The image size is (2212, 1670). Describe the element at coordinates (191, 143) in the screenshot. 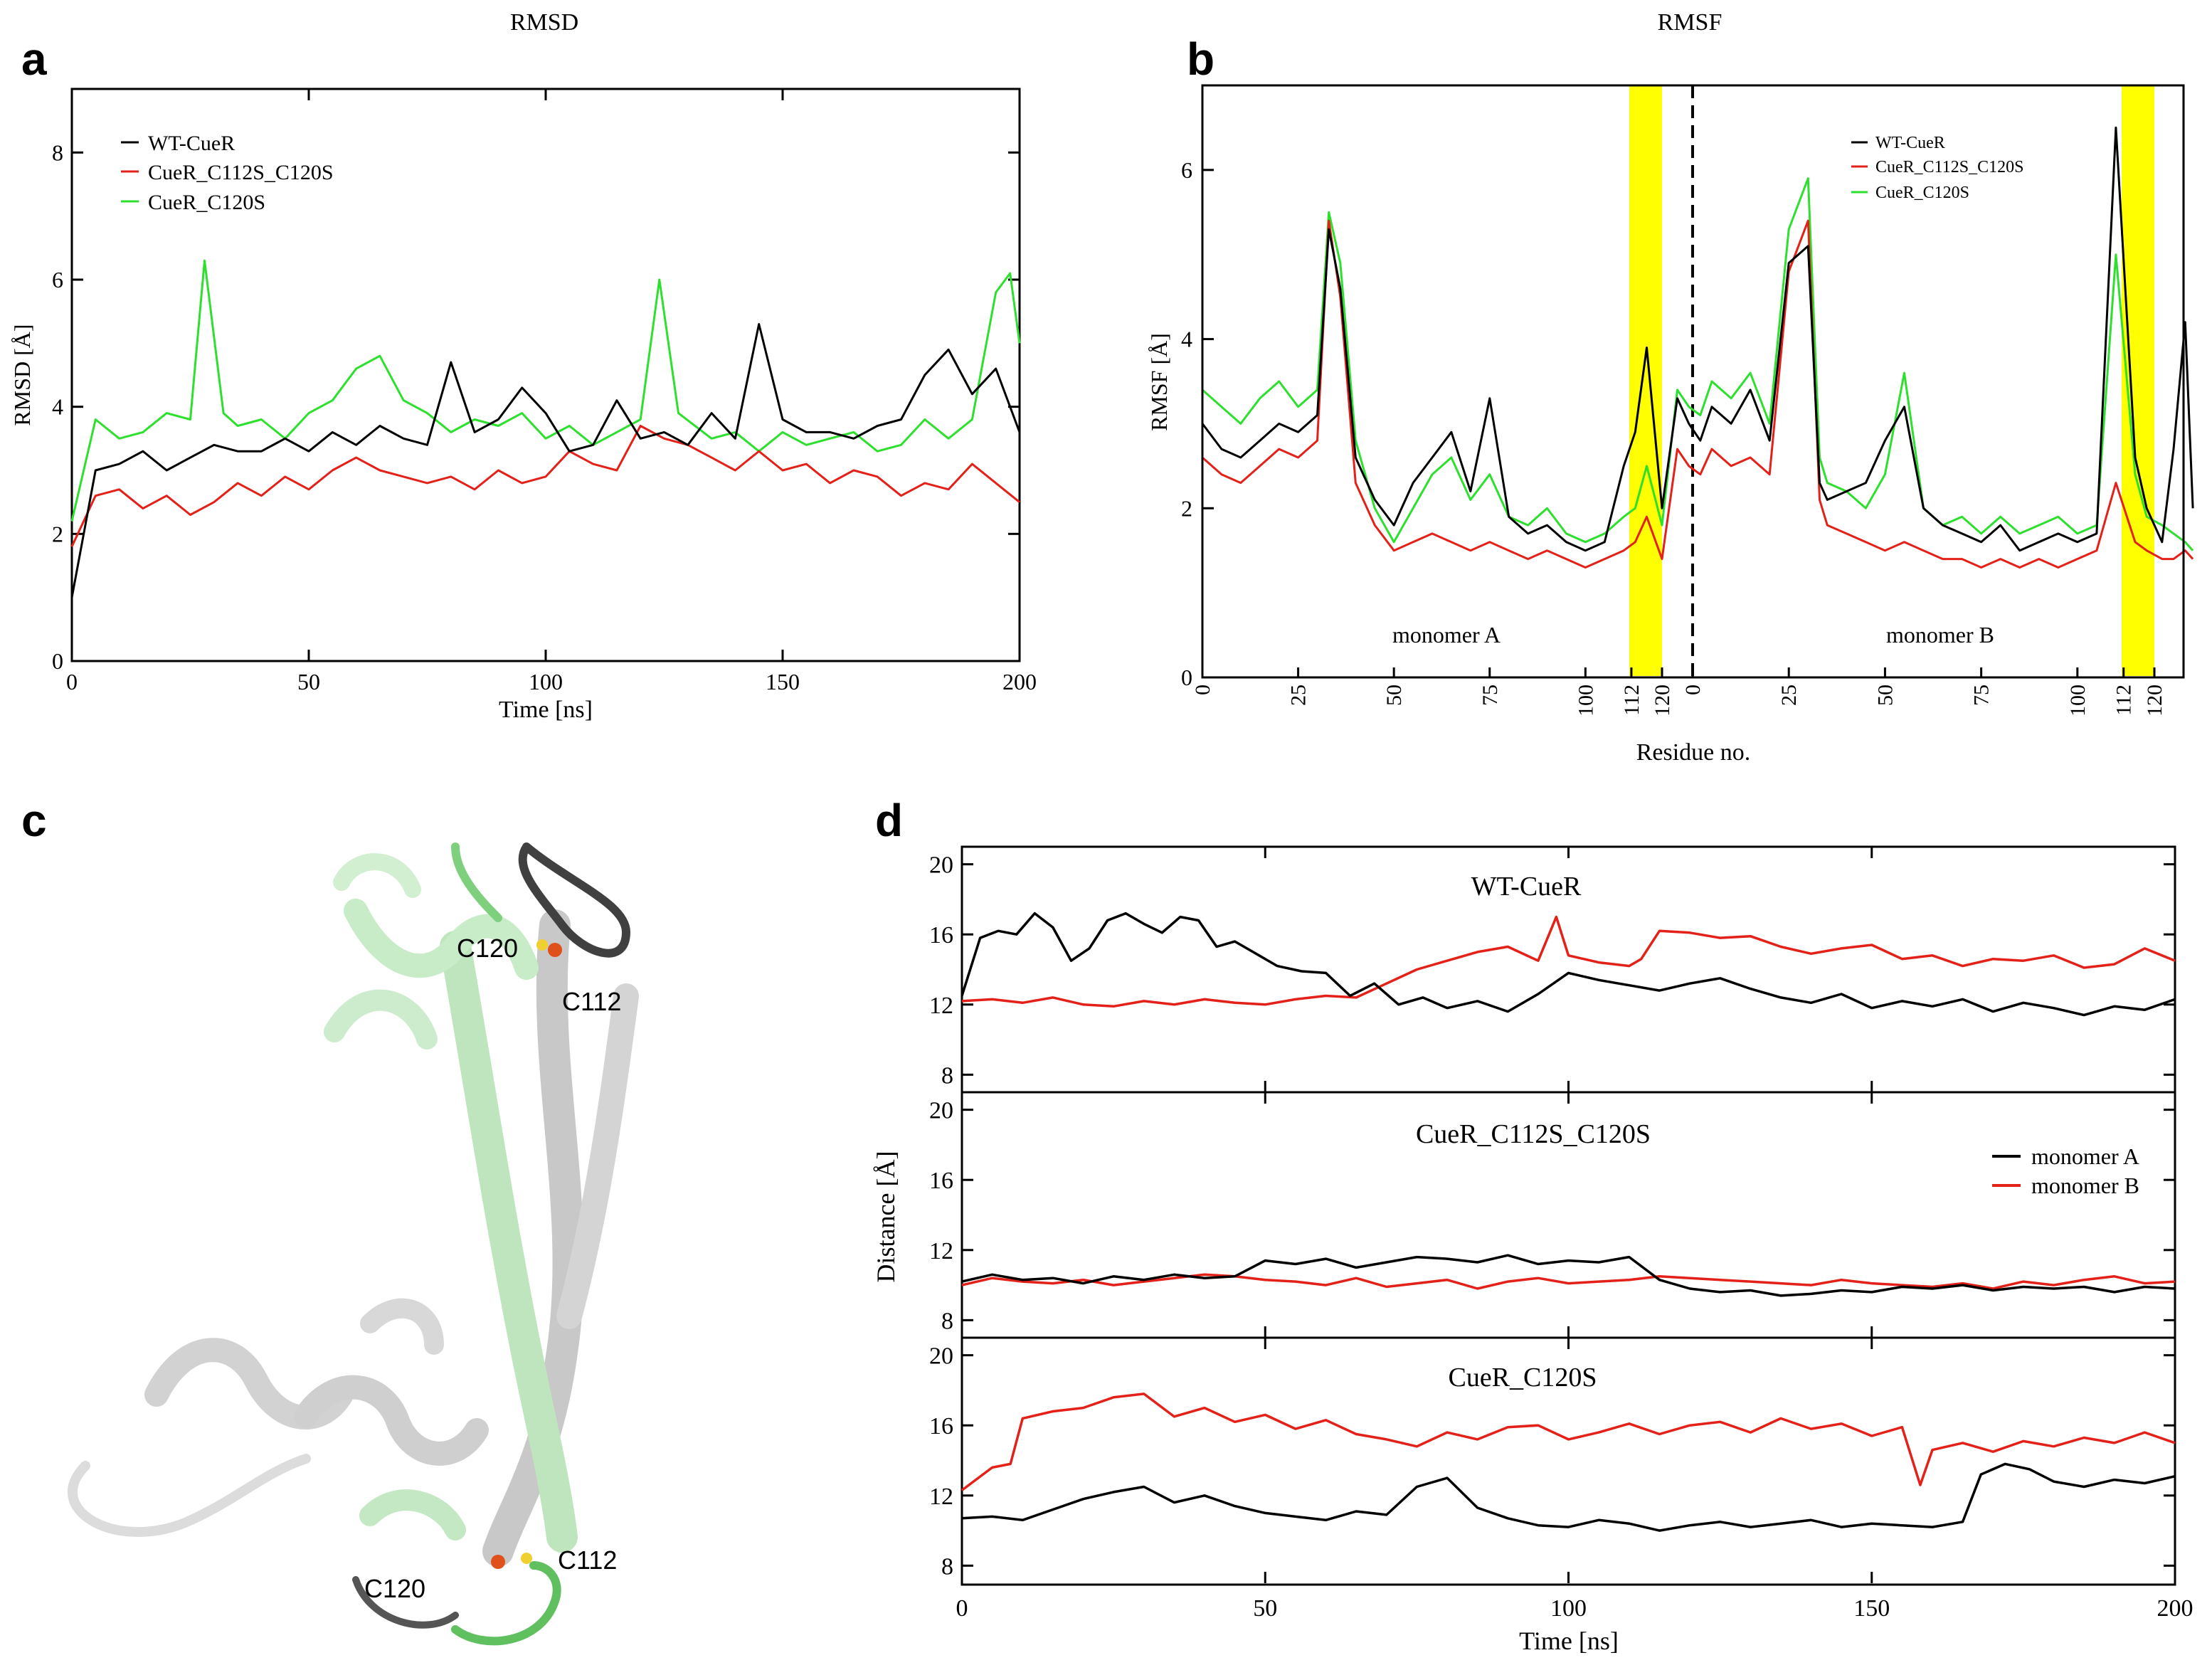

I see `legend-label-wt-cuer: WT-CueR` at that location.